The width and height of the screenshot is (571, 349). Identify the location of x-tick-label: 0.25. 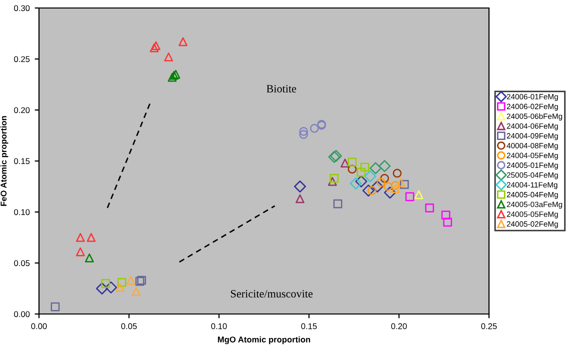
(489, 326).